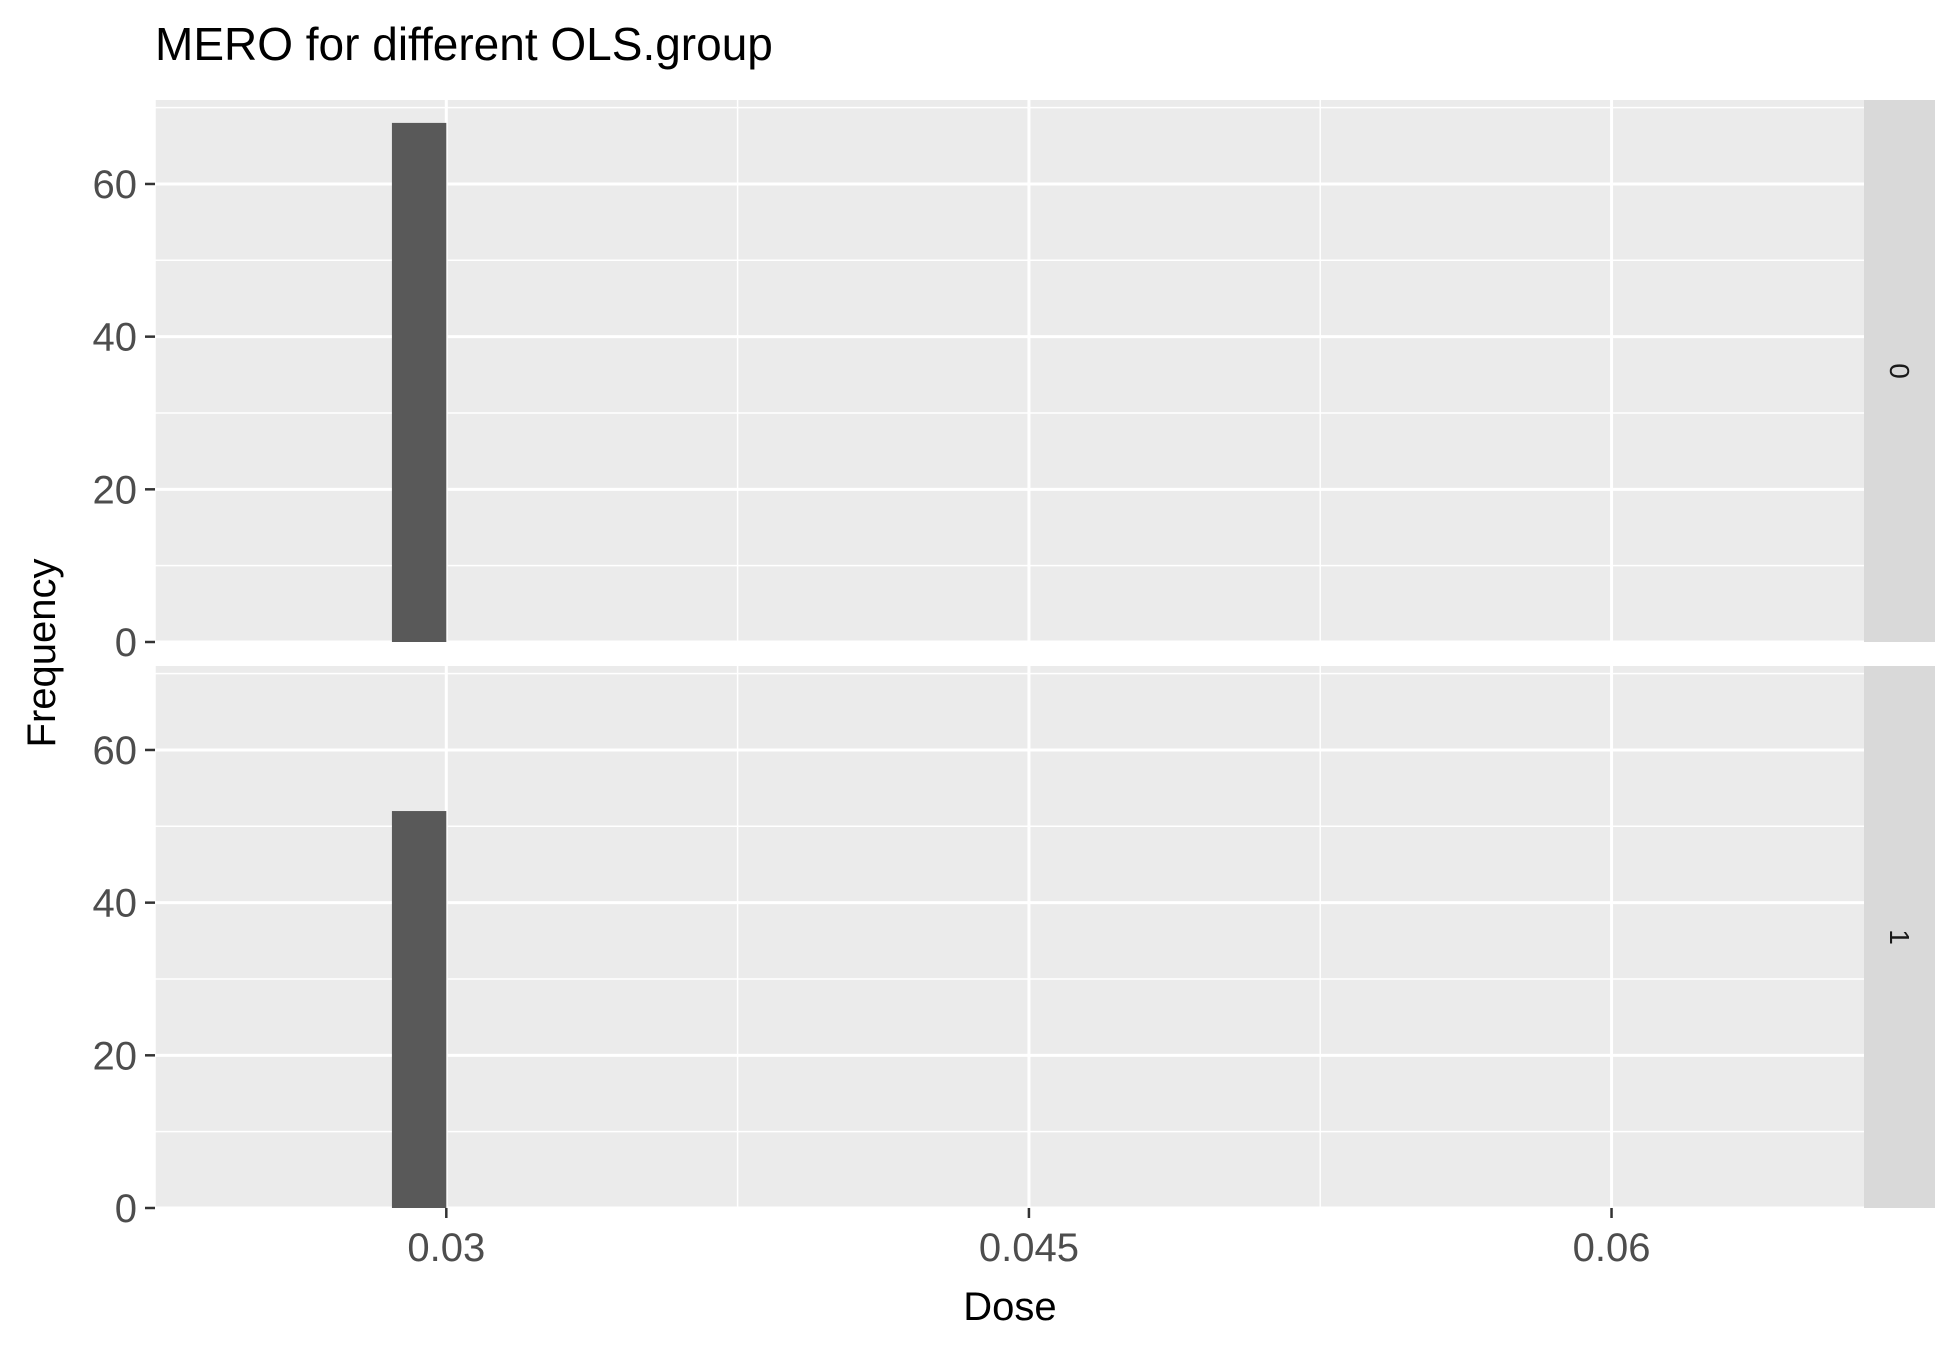  What do you see at coordinates (464, 44) in the screenshot?
I see `chart-title: MERO for different OLS.group` at bounding box center [464, 44].